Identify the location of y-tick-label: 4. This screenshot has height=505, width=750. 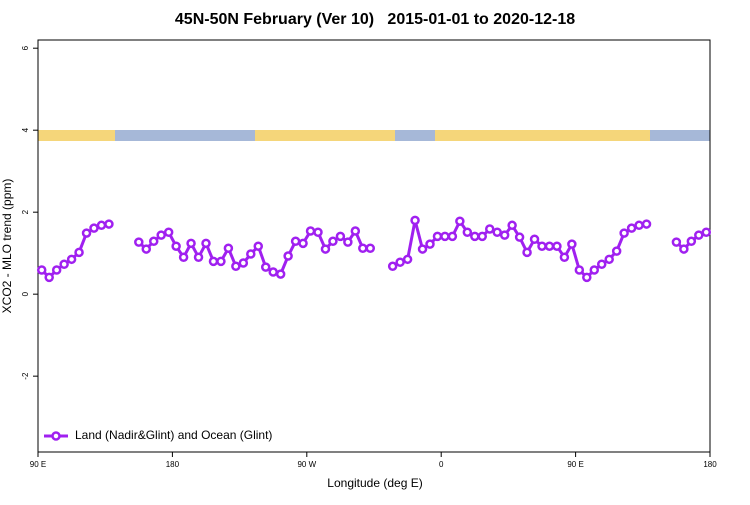
(25, 129).